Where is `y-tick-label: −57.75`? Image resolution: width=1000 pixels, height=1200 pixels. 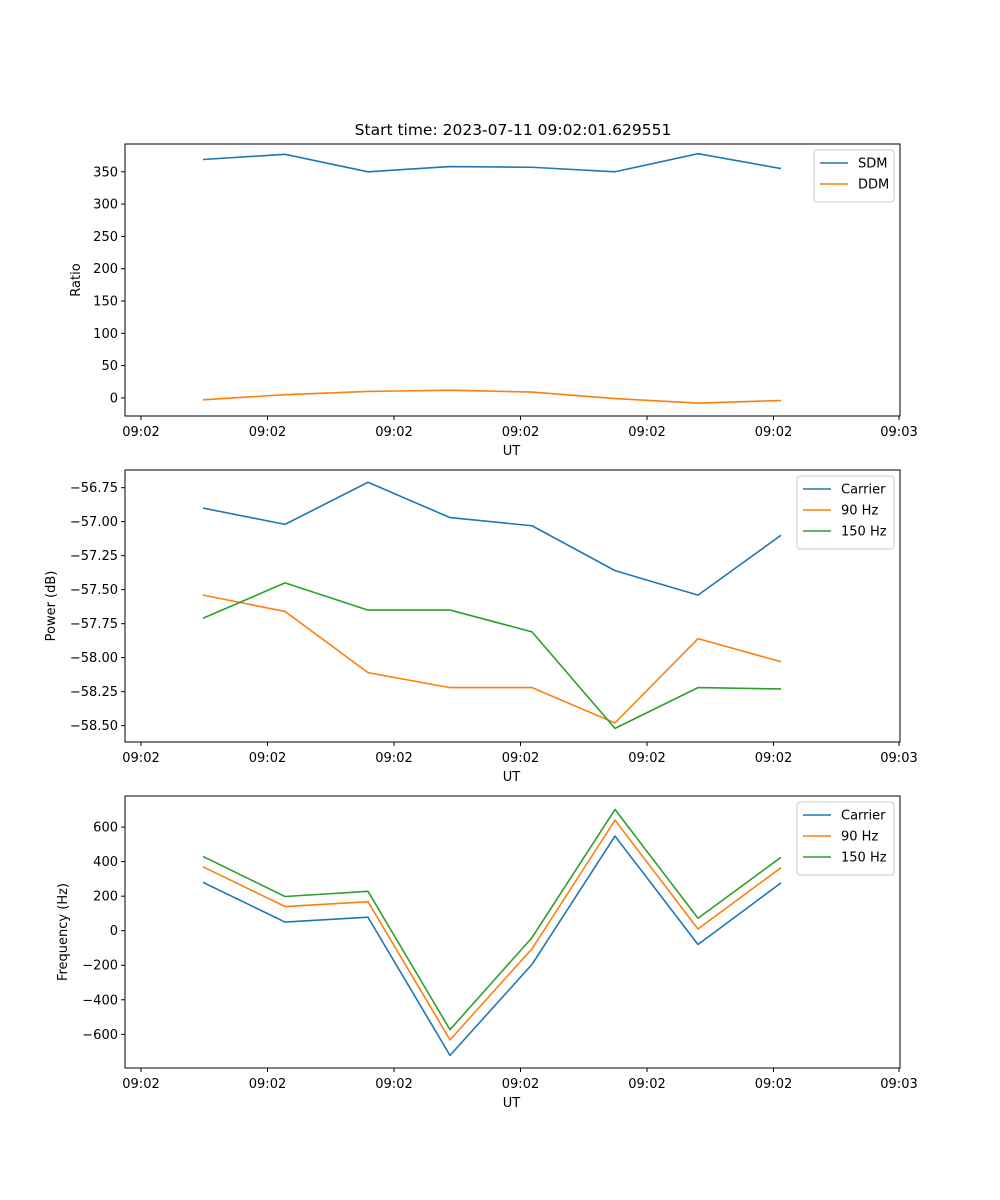
y-tick-label: −57.75 is located at coordinates (94, 624).